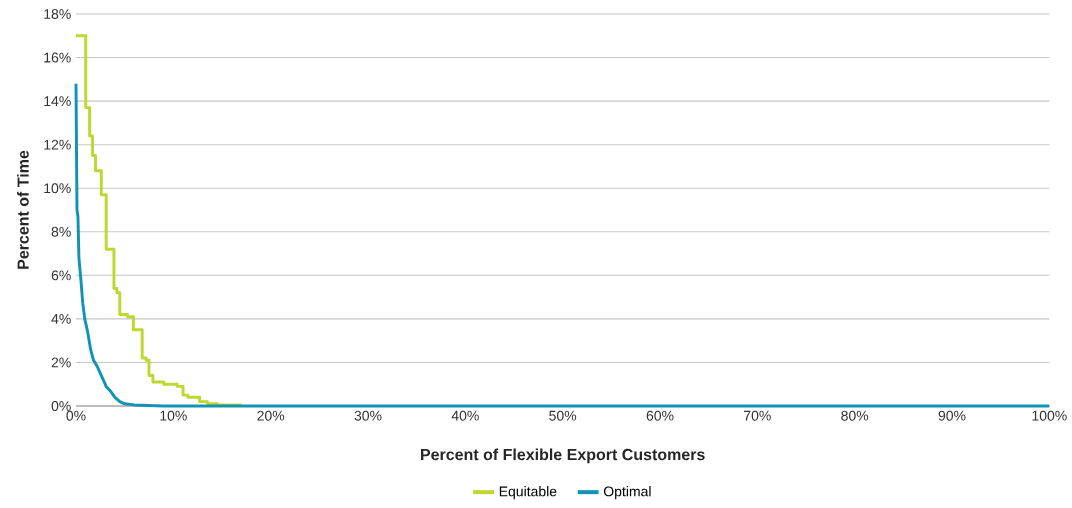 The image size is (1072, 508). Describe the element at coordinates (368, 415) in the screenshot. I see `x-tick-label: 30%` at that location.